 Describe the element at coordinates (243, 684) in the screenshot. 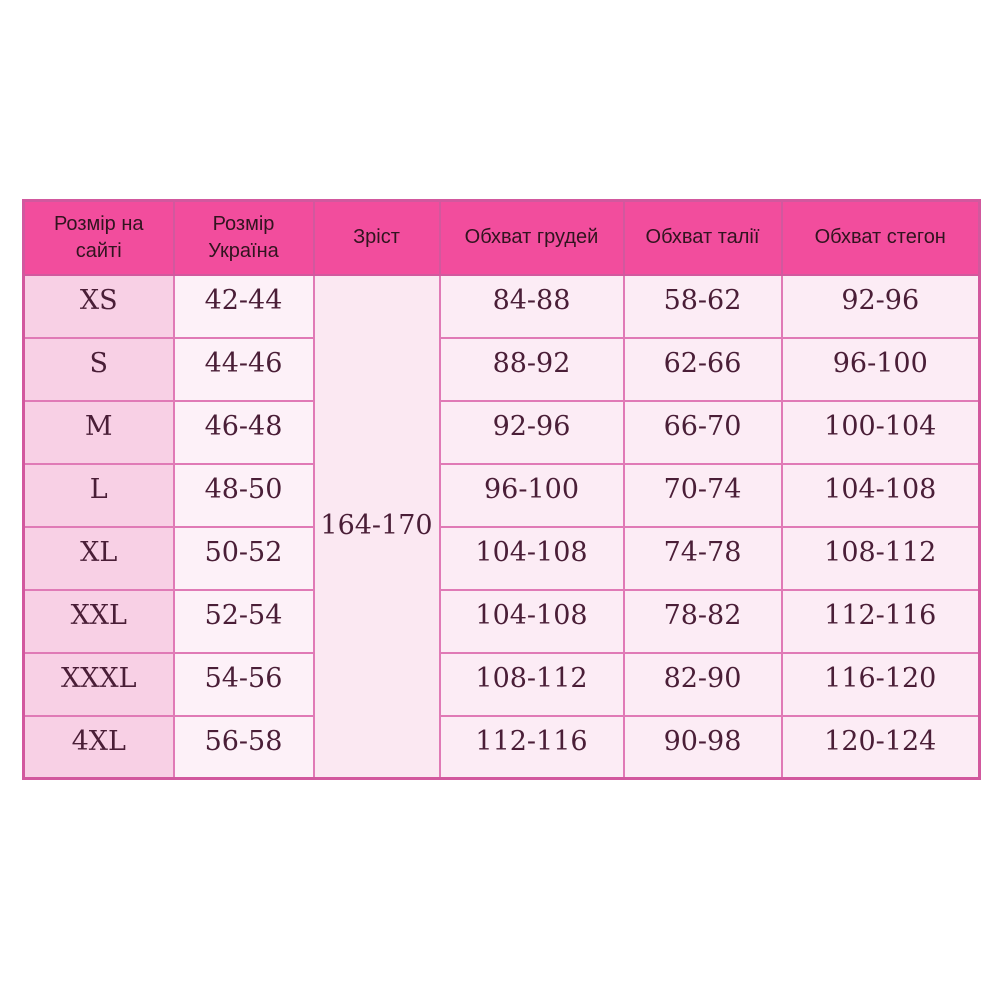

I see `ukraine-size-value: 54-56` at that location.